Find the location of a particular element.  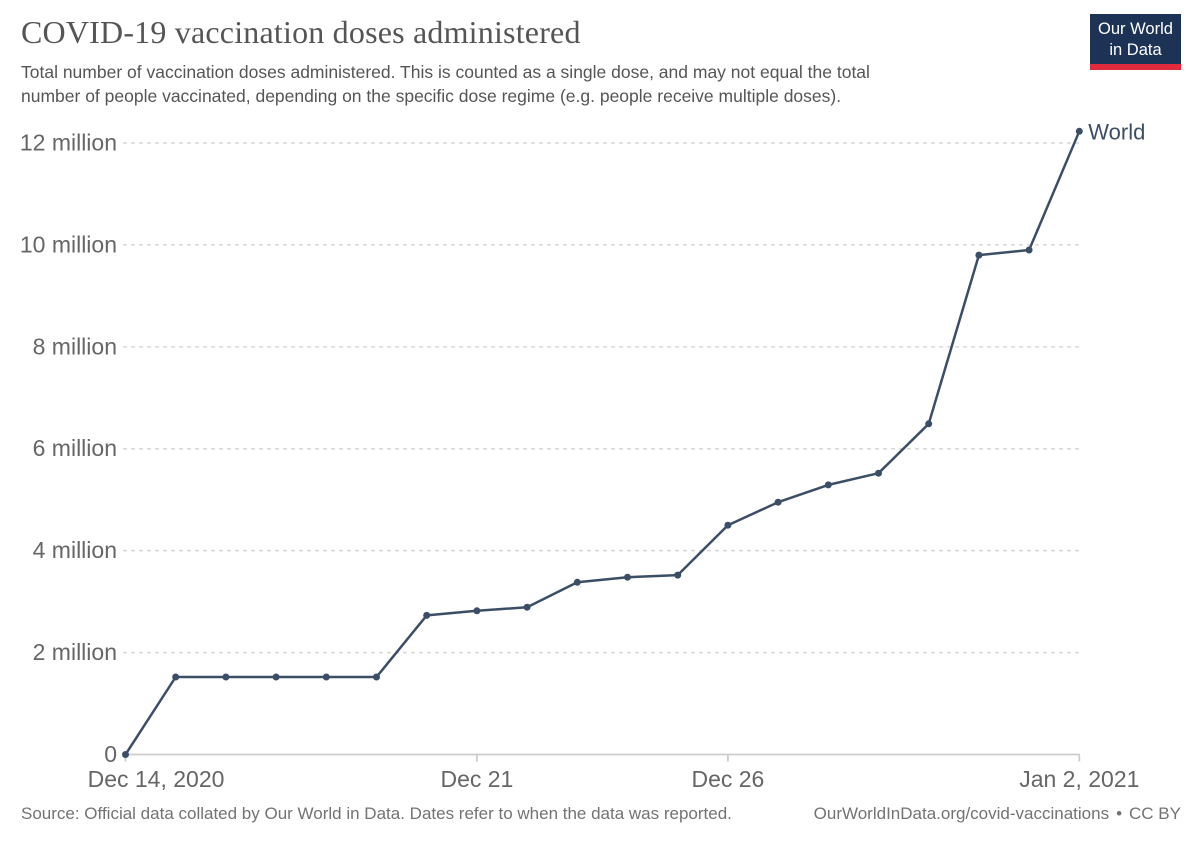

y-axis-label: 4 million is located at coordinates (75, 550).